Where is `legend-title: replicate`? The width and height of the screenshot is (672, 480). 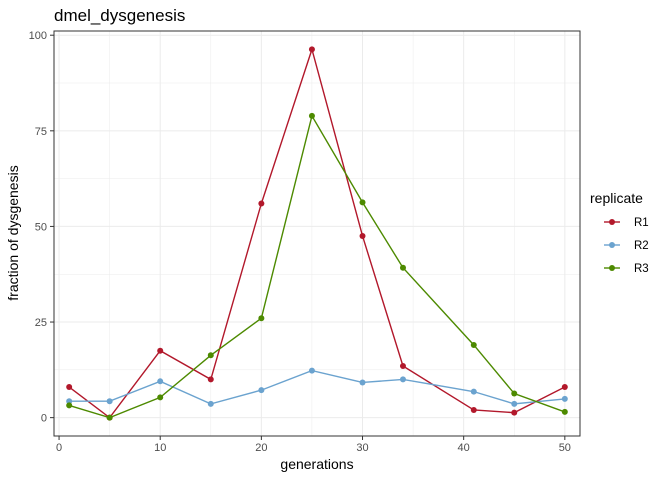
legend-title: replicate is located at coordinates (616, 198).